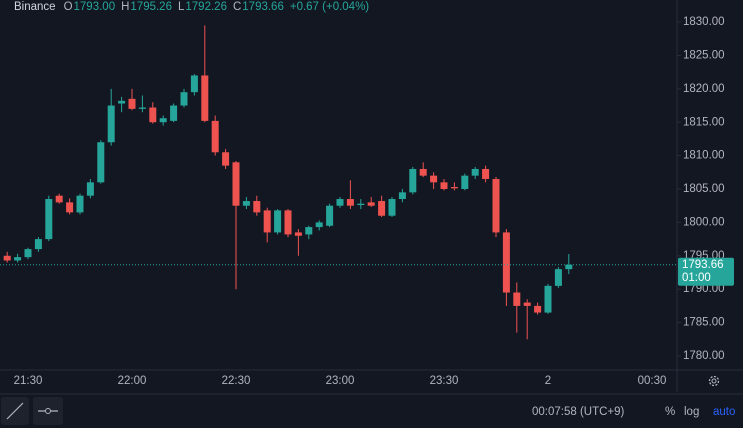 The image size is (743, 428). I want to click on log-button: log, so click(691, 412).